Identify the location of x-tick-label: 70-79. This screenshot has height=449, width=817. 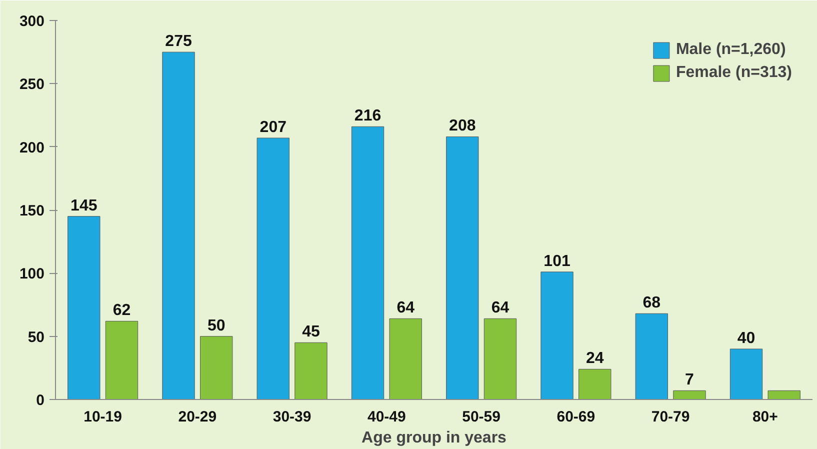
(670, 417).